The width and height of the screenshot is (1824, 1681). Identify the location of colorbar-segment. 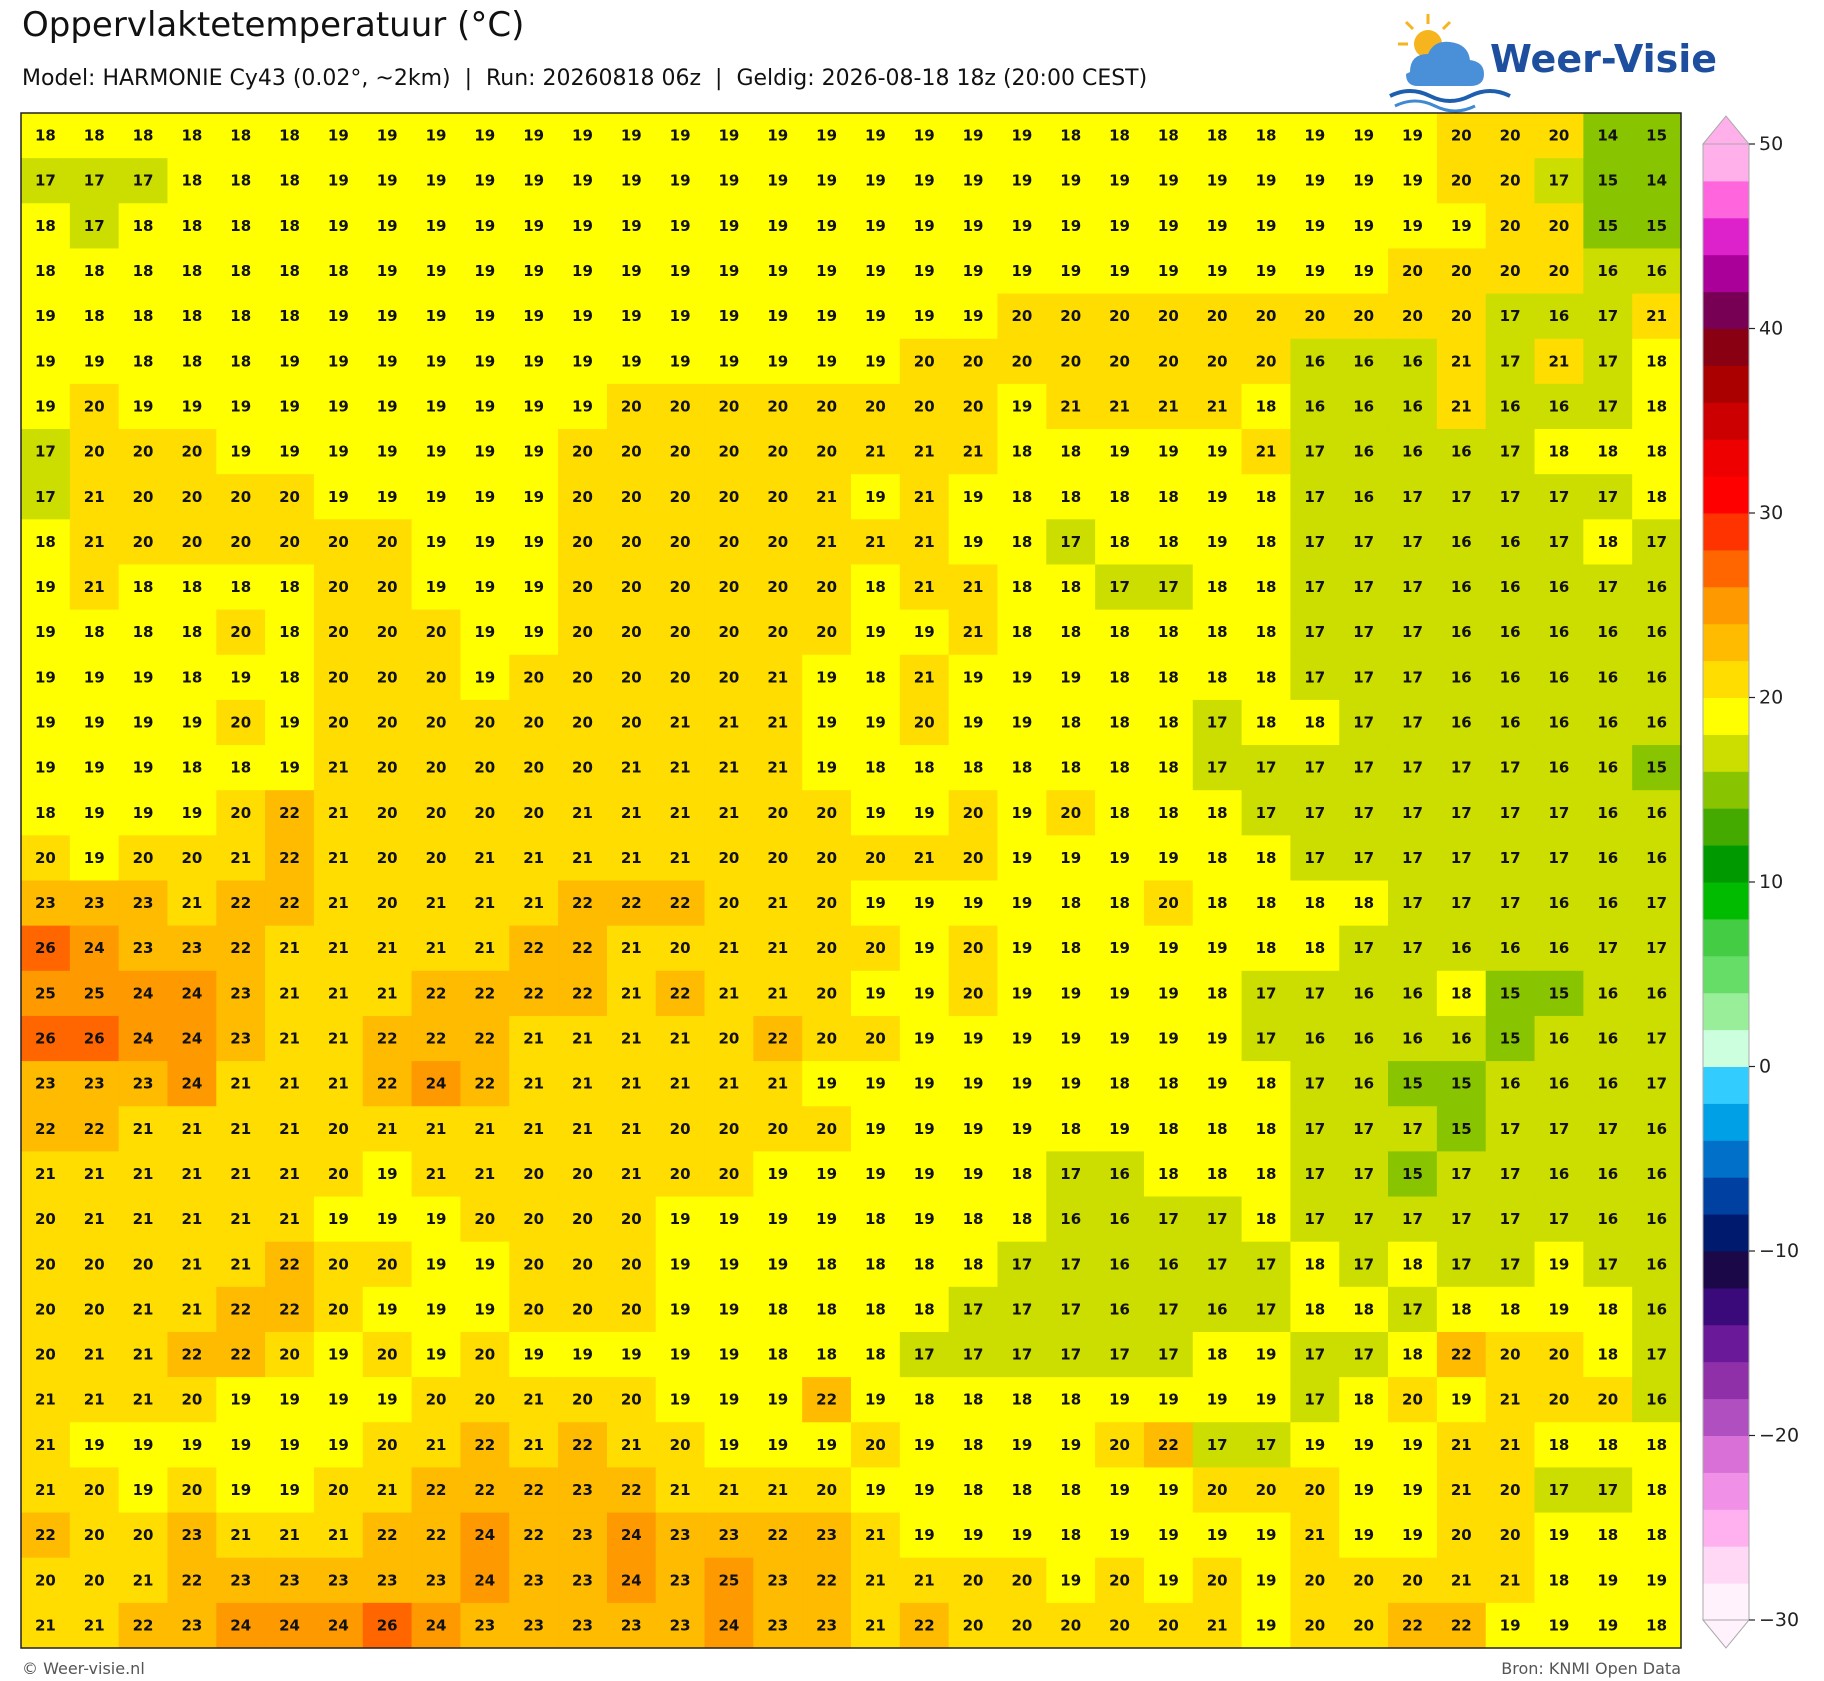
(1726, 458).